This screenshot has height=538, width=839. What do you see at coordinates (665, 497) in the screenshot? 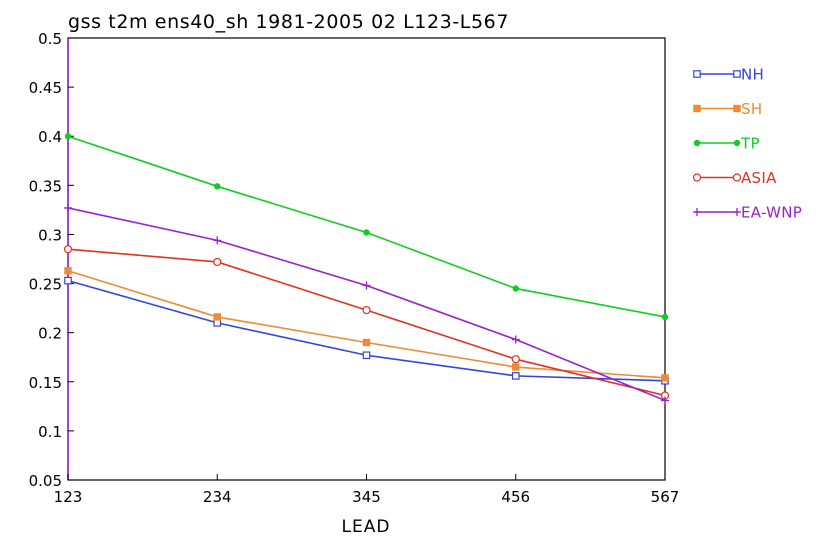
I see `x-tick-label: 567` at bounding box center [665, 497].